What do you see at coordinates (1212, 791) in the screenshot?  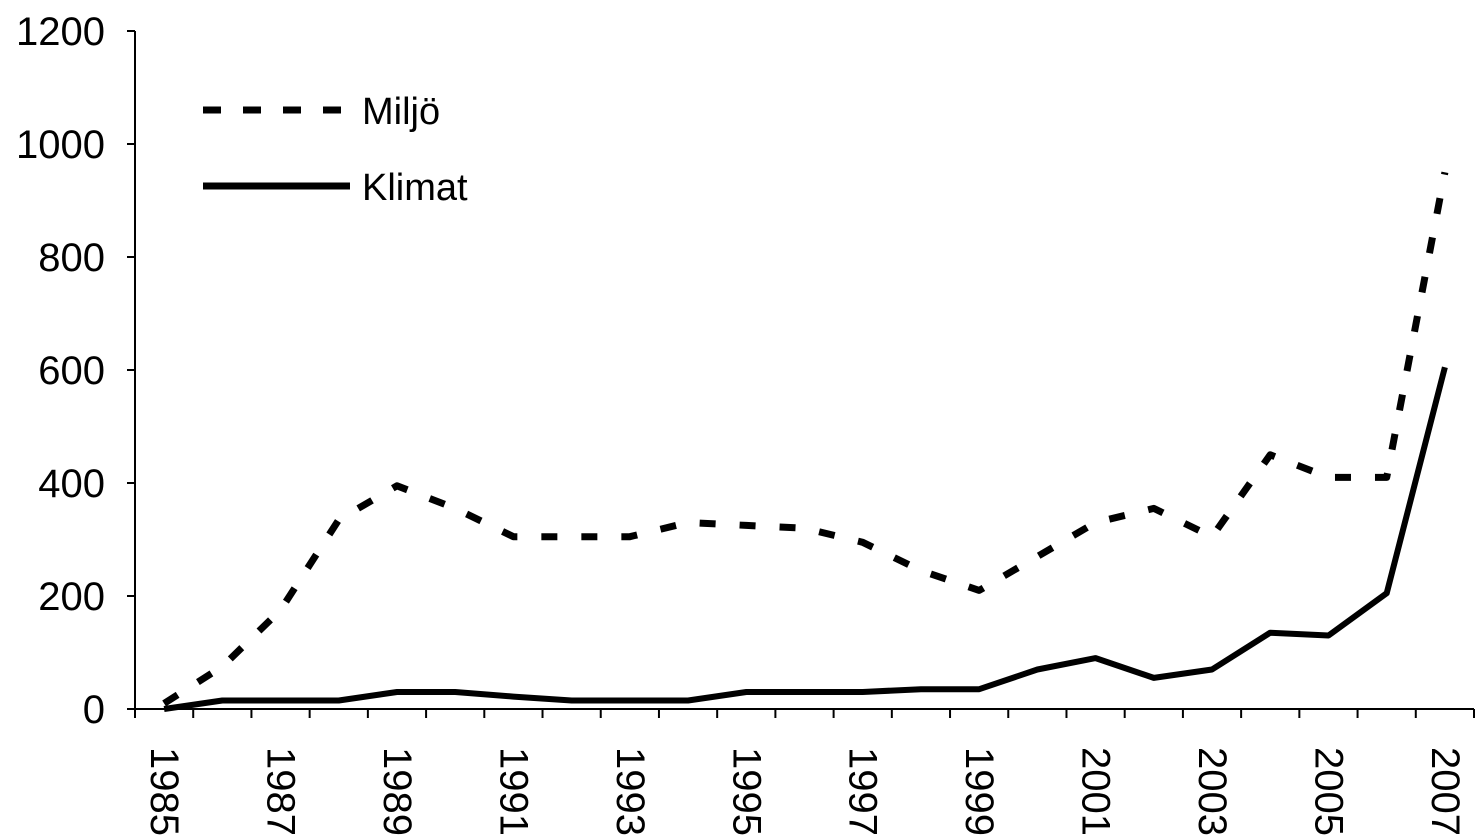 I see `x-tick-label: 2003` at bounding box center [1212, 791].